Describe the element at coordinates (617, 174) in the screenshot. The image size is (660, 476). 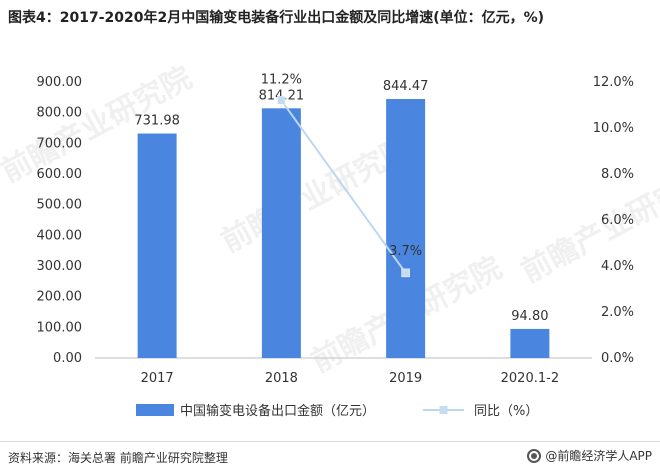
I see `y2-tick-label: 8.0%` at that location.